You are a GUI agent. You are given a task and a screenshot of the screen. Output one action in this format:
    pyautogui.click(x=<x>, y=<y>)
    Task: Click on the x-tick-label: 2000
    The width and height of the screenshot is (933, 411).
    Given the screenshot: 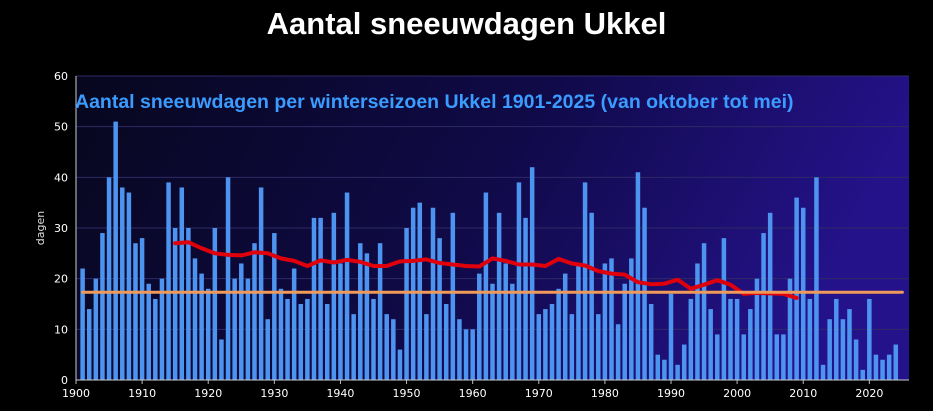 What is the action you would take?
    pyautogui.click(x=737, y=393)
    